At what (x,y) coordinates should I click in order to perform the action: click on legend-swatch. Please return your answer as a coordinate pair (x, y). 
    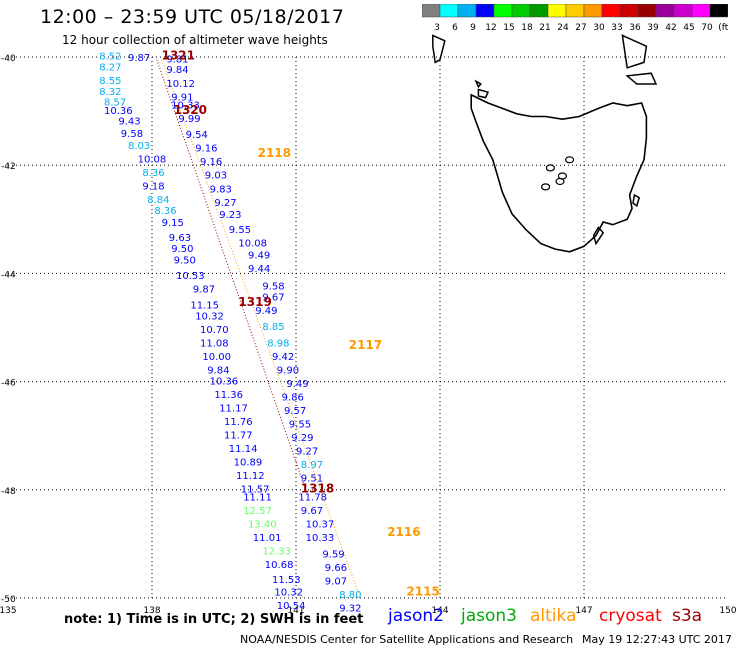
    Looking at the image, I should click on (718, 11).